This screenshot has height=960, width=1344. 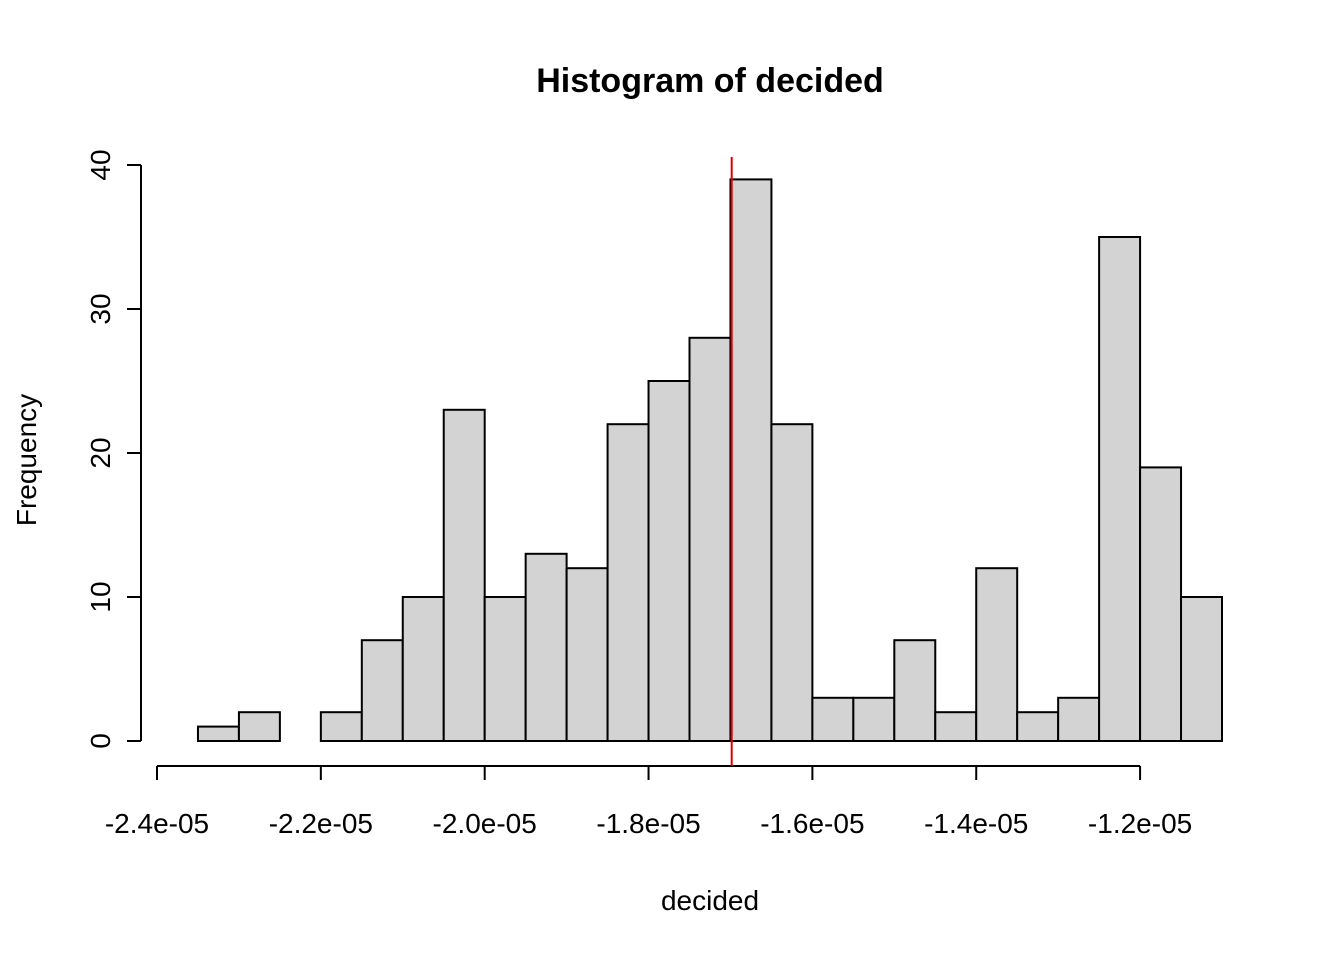 What do you see at coordinates (1140, 823) in the screenshot?
I see `x-tick-label: -1.2e-05` at bounding box center [1140, 823].